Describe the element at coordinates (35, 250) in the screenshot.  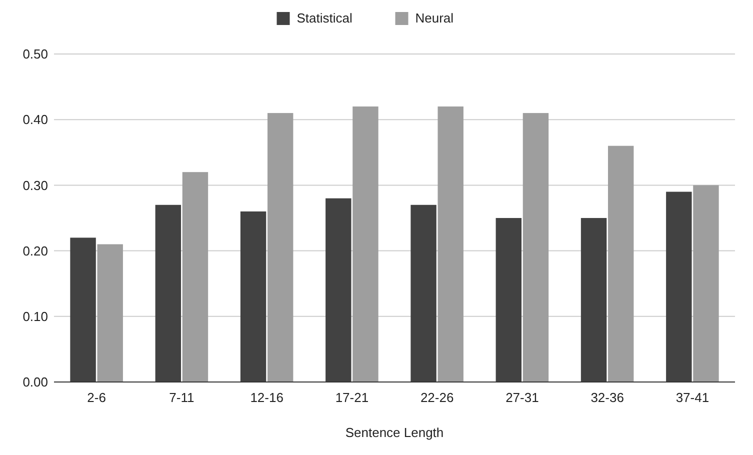
I see `y-tick-label: 0.20` at that location.